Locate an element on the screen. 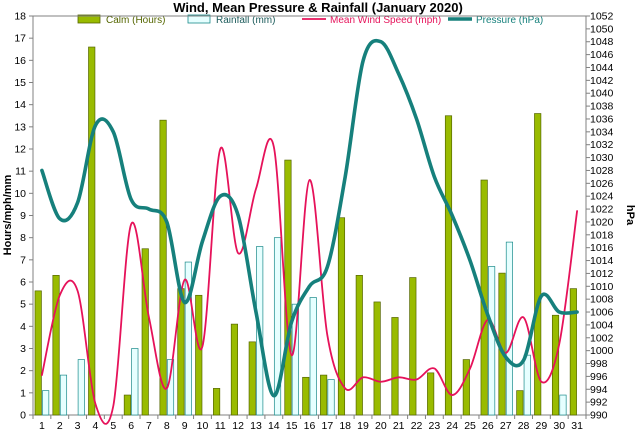 The height and width of the screenshot is (433, 635). right-tick-label: 1022 is located at coordinates (602, 210).